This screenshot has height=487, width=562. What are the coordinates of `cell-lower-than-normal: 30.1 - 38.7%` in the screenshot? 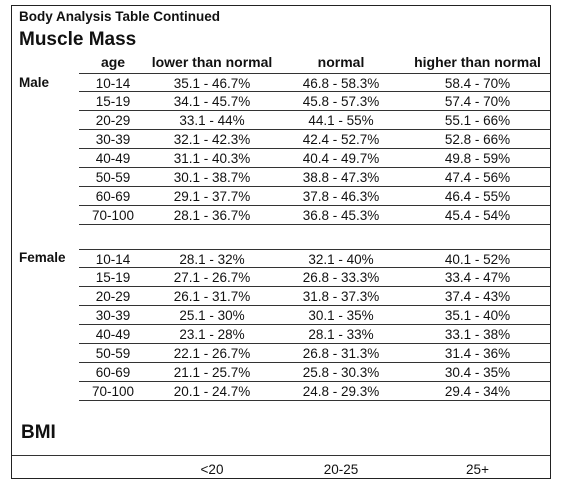 It's located at (212, 177).